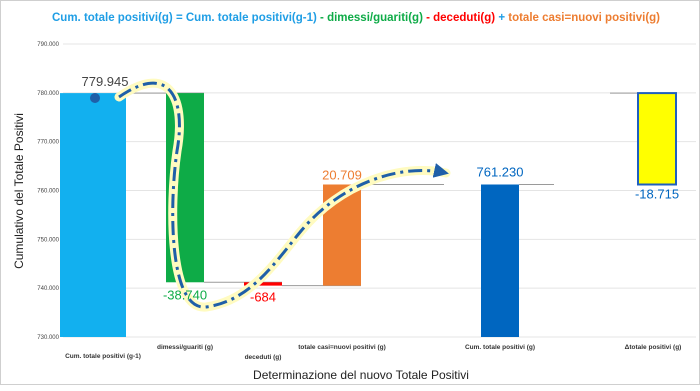  Describe the element at coordinates (342, 174) in the screenshot. I see `label-nuovi: 20.709` at that location.